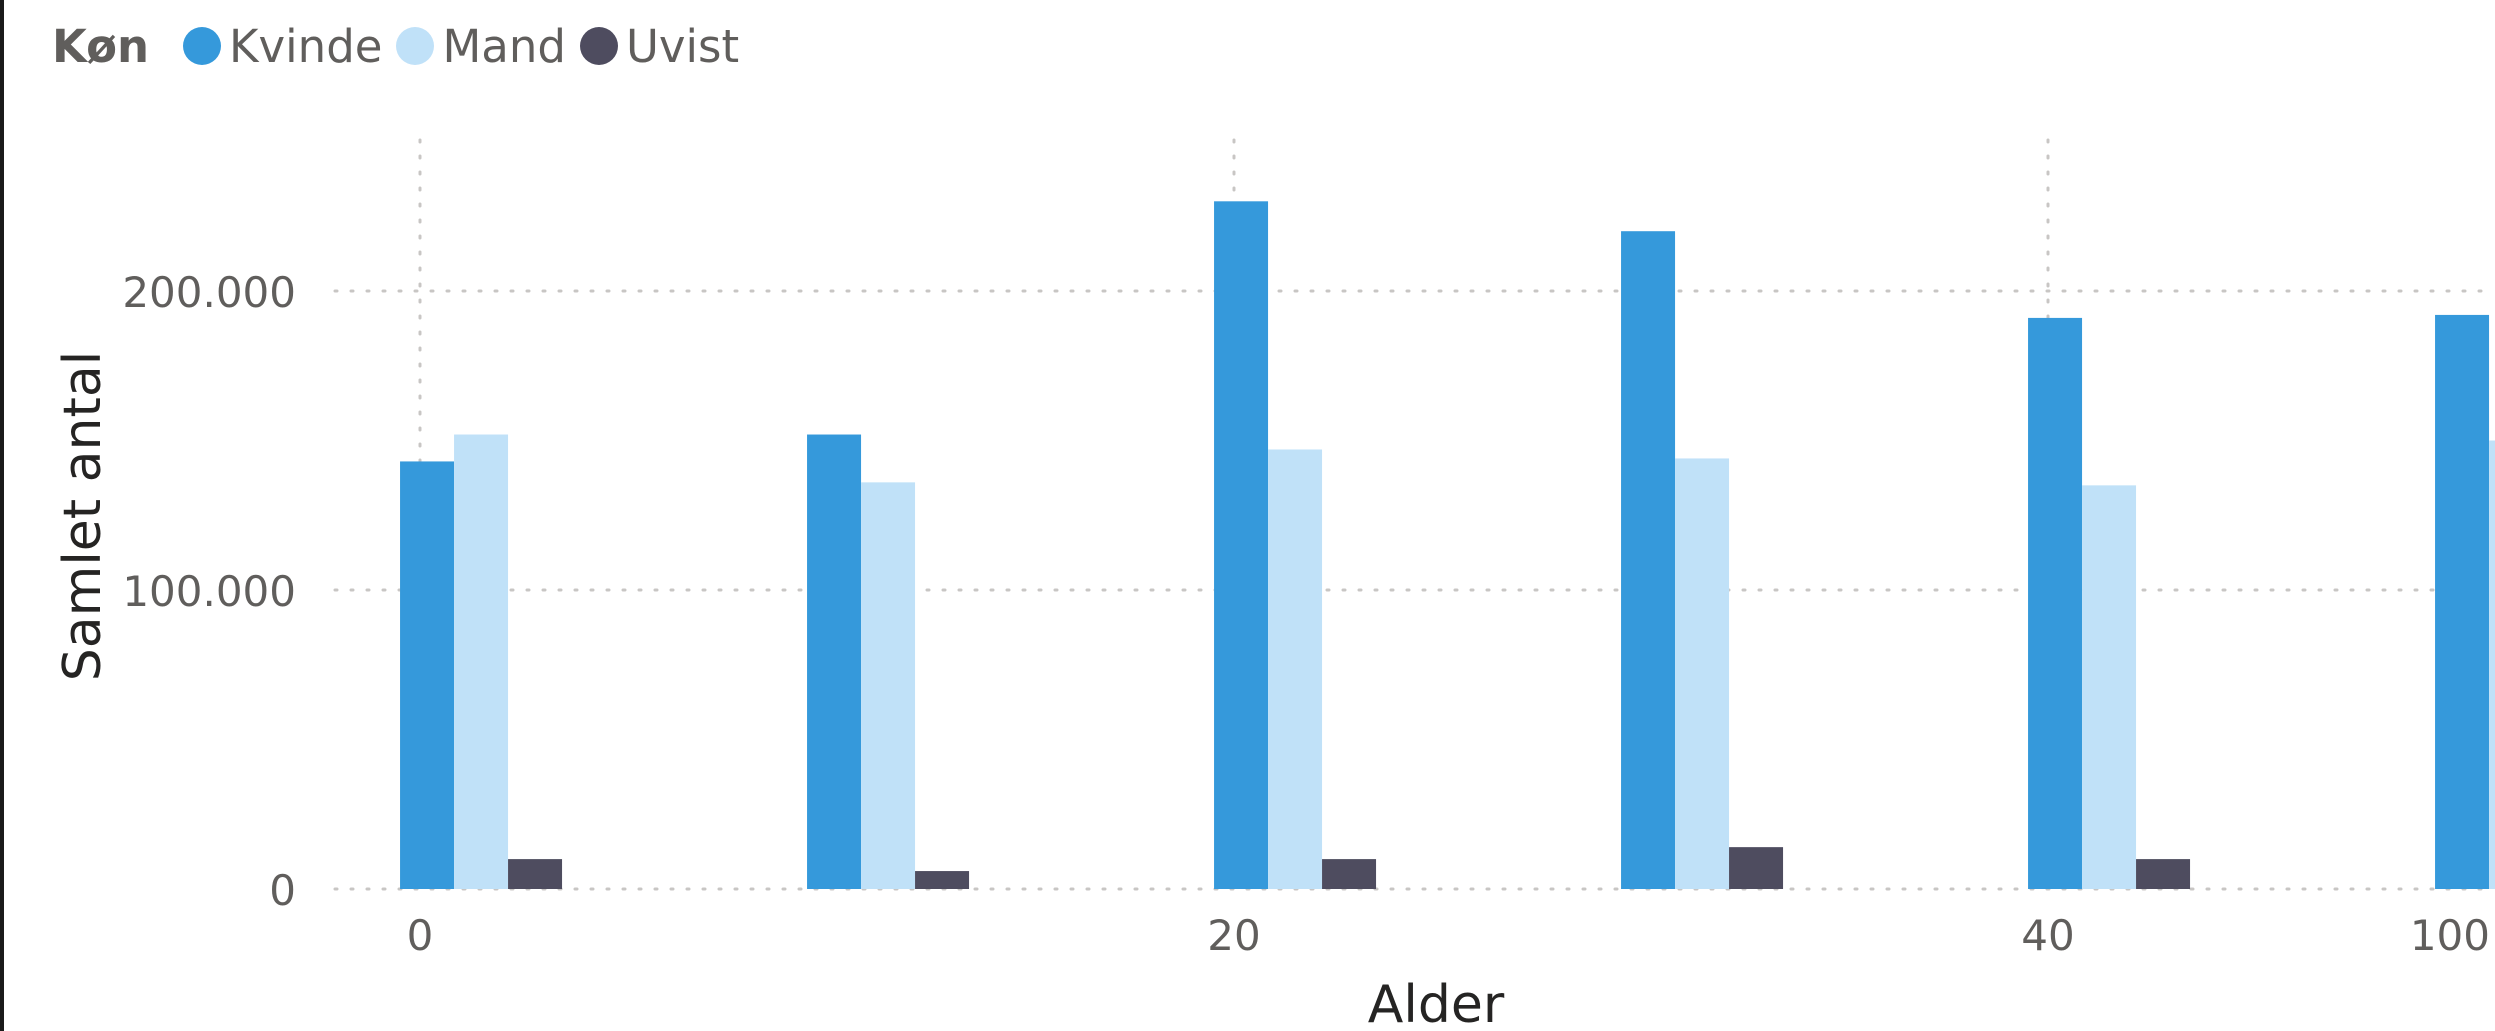  I want to click on y-tick-label: 0, so click(282, 890).